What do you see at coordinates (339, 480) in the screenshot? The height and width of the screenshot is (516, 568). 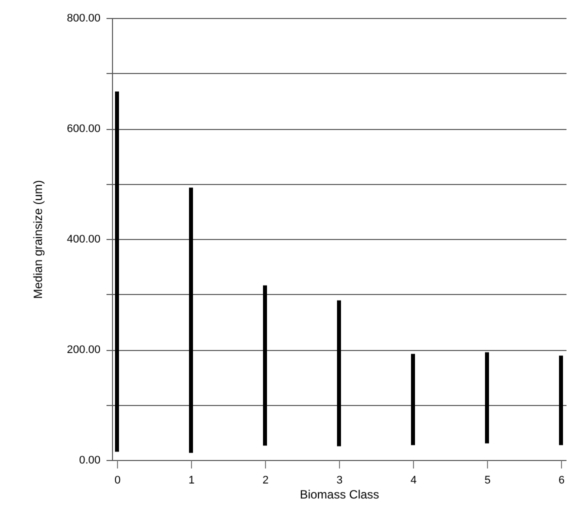 I see `x-tick-label: 3` at bounding box center [339, 480].